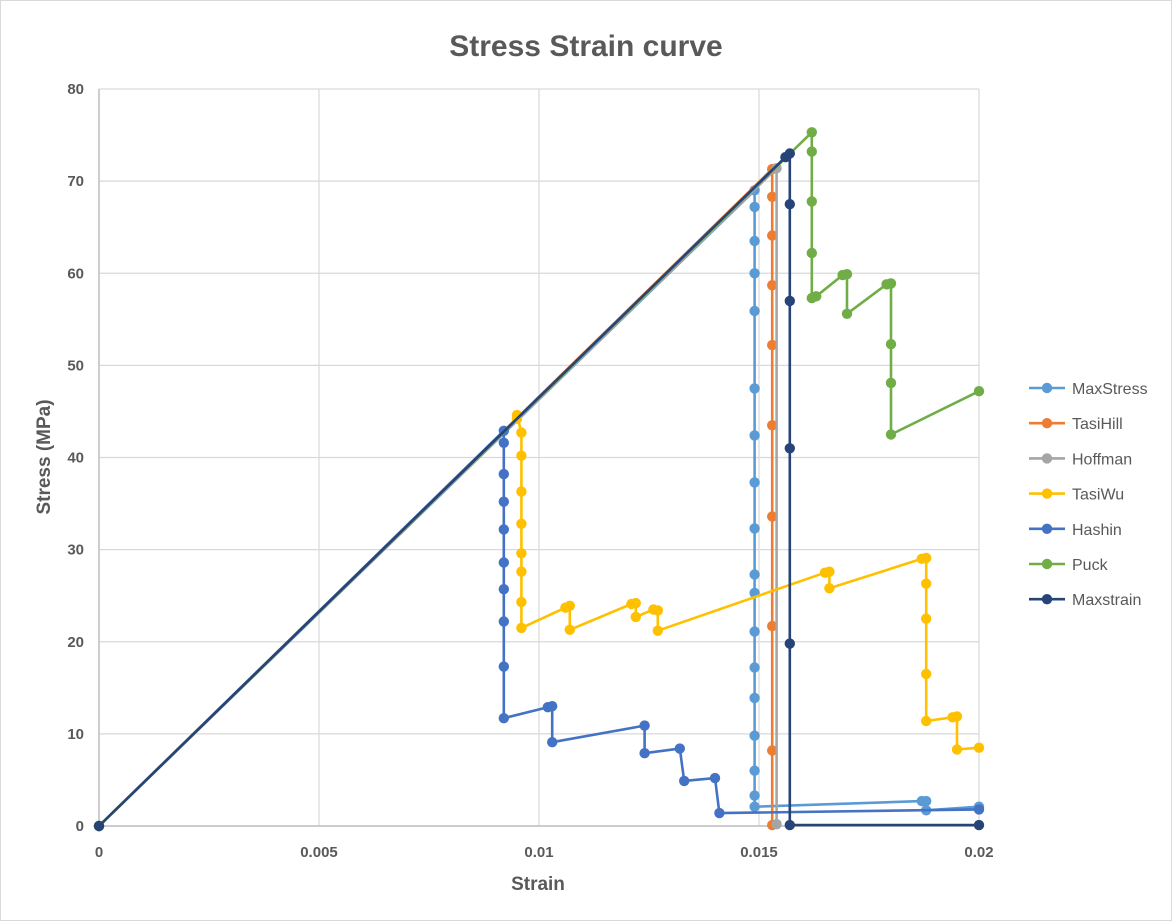 Image resolution: width=1172 pixels, height=922 pixels. What do you see at coordinates (44, 456) in the screenshot?
I see `y-axis-title: Stress (MPa)` at bounding box center [44, 456].